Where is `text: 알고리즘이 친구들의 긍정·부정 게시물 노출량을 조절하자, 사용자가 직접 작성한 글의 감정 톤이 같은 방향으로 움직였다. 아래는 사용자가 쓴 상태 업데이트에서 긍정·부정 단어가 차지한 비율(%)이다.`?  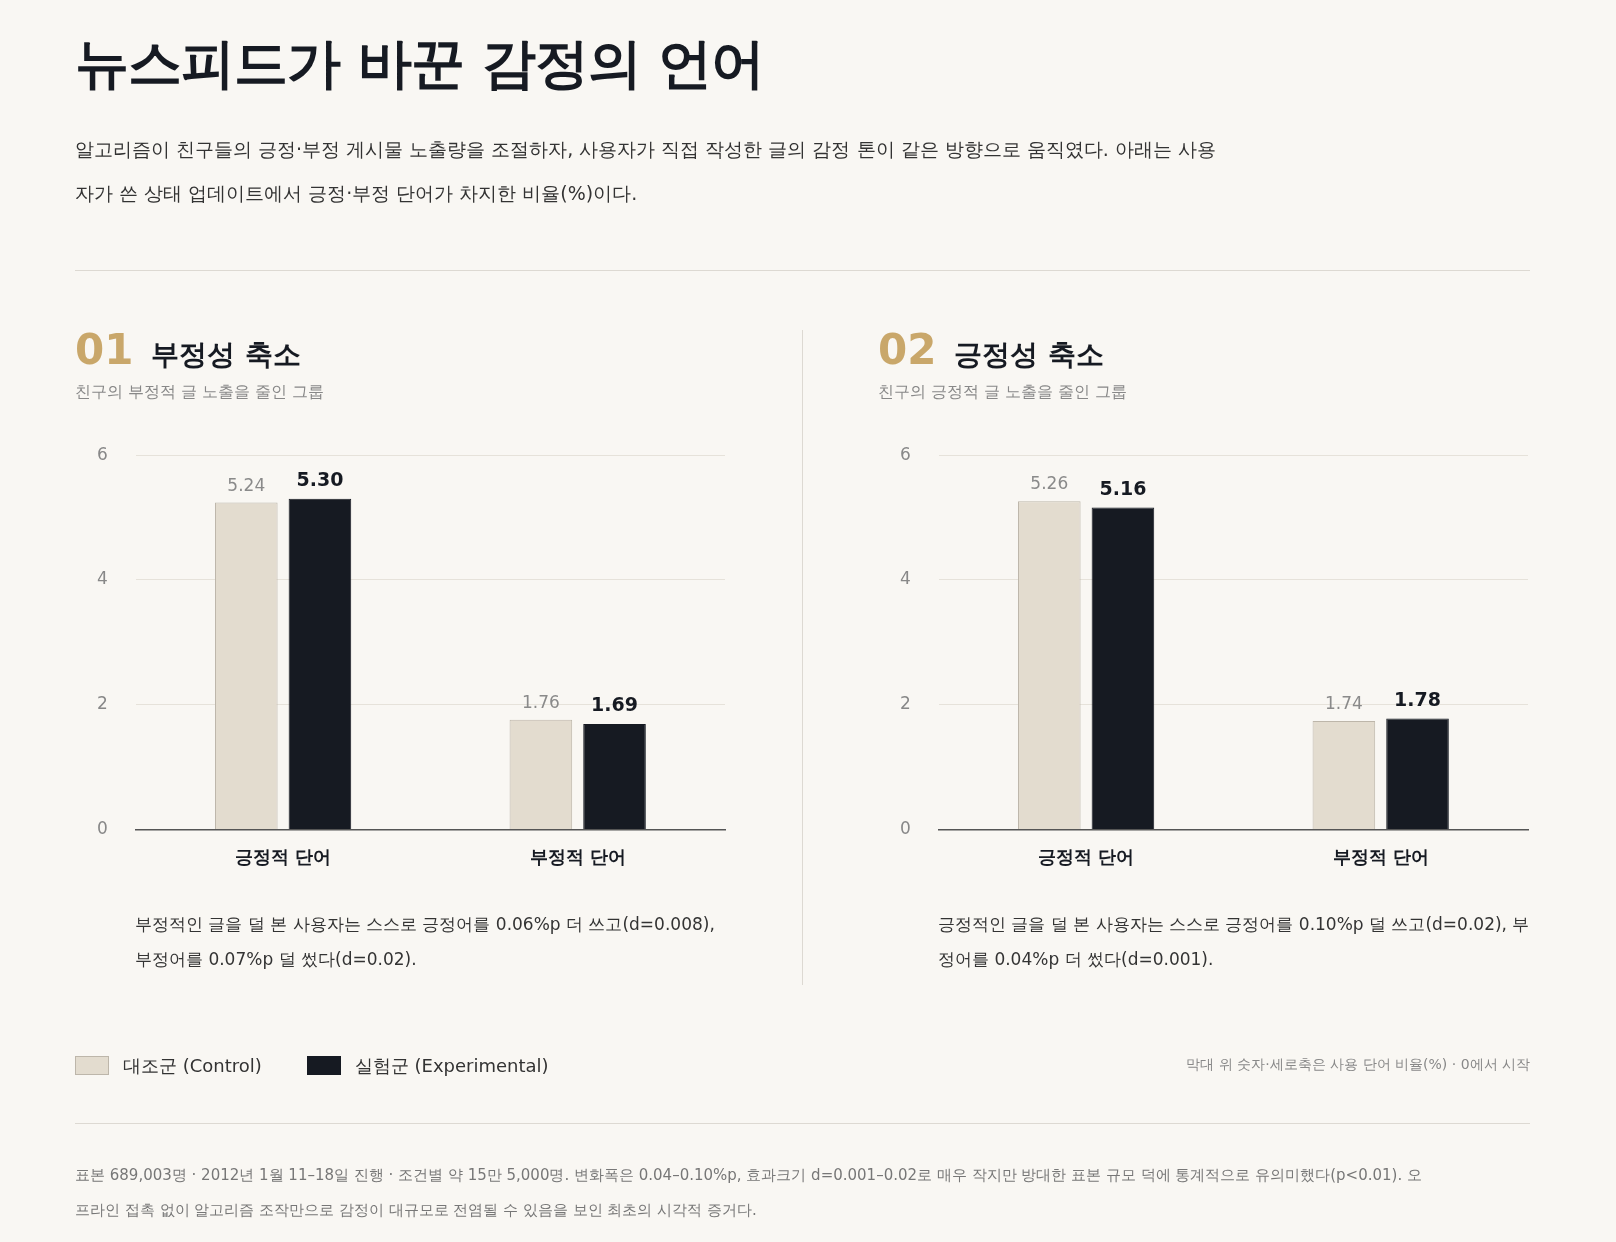
text: 알고리즘이 친구들의 긍정·부정 게시물 노출량을 조절하자, 사용자가 직접 작성한 글의 감정 톤이 같은 방향으로 움직였다. 아래는 사용자가 쓴 상태 업데이트에서 긍정·부정 단어가 차지한 비율(%)이다. is located at coordinates (646, 171).